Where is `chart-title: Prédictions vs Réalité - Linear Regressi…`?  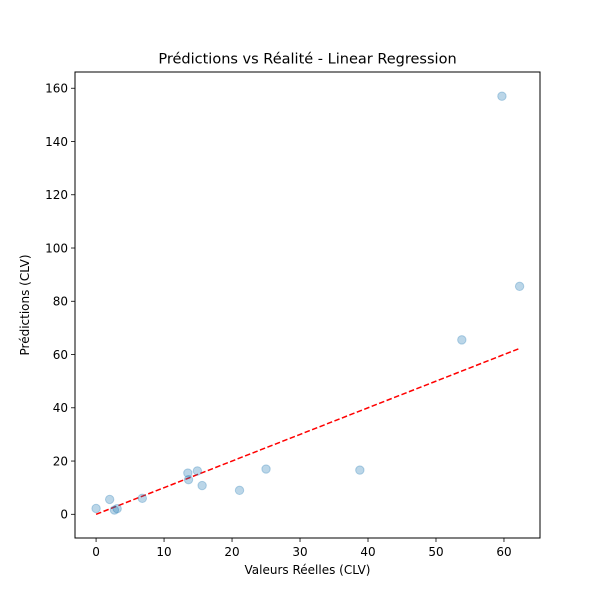 chart-title: Prédictions vs Réalité - Linear Regressi… is located at coordinates (307, 60).